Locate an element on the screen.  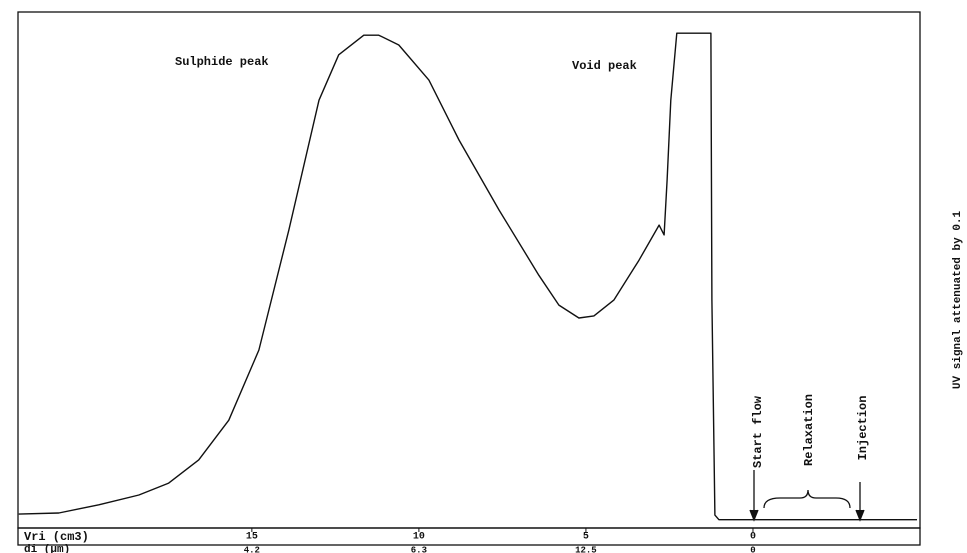
annotation: Relaxation is located at coordinates (809, 430).